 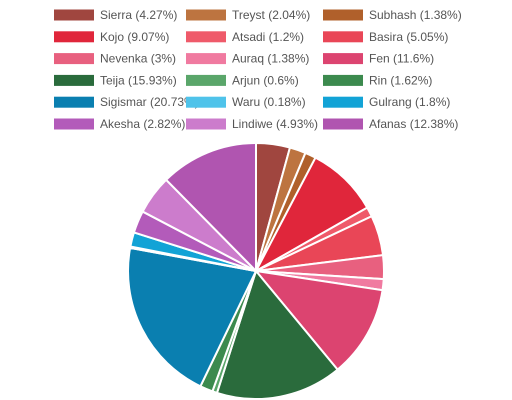 What do you see at coordinates (149, 102) in the screenshot?
I see `legend-label: Sigismar (20.73%)` at bounding box center [149, 102].